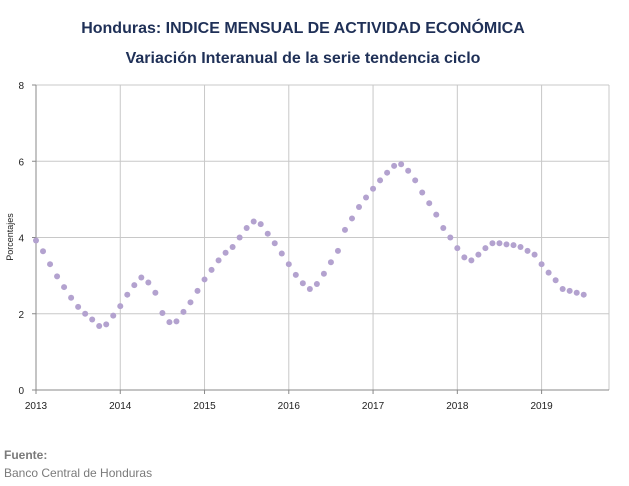 Image resolution: width=629 pixels, height=486 pixels. I want to click on y-tick-label: 0, so click(21, 391).